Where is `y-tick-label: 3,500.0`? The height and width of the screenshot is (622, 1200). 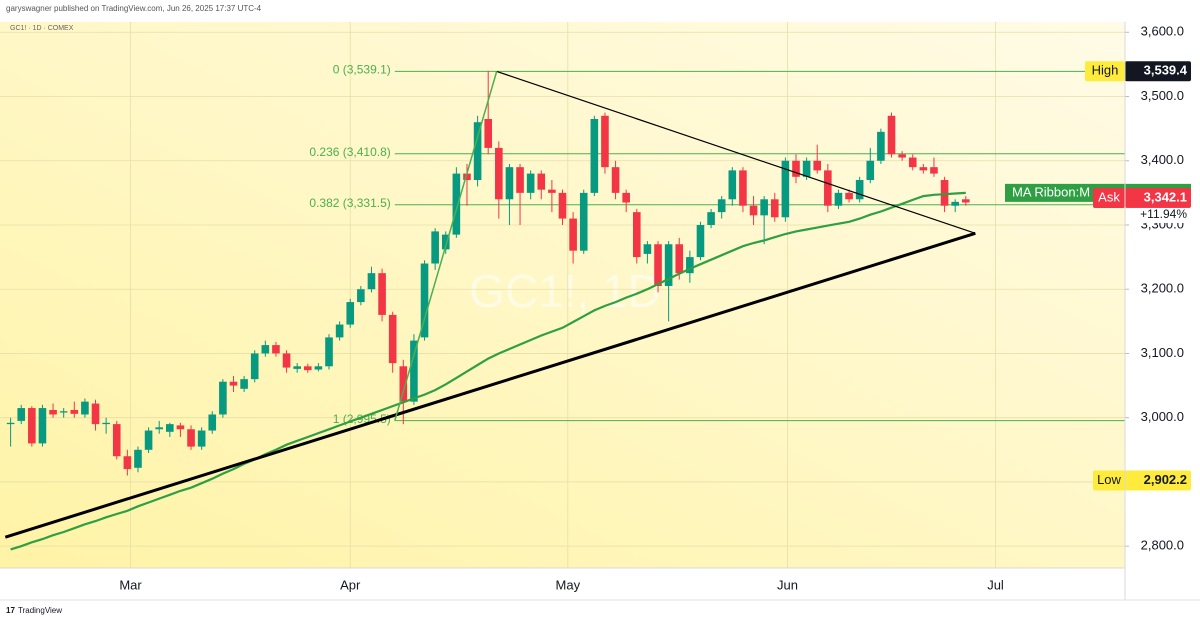
y-tick-label: 3,500.0 is located at coordinates (1162, 95).